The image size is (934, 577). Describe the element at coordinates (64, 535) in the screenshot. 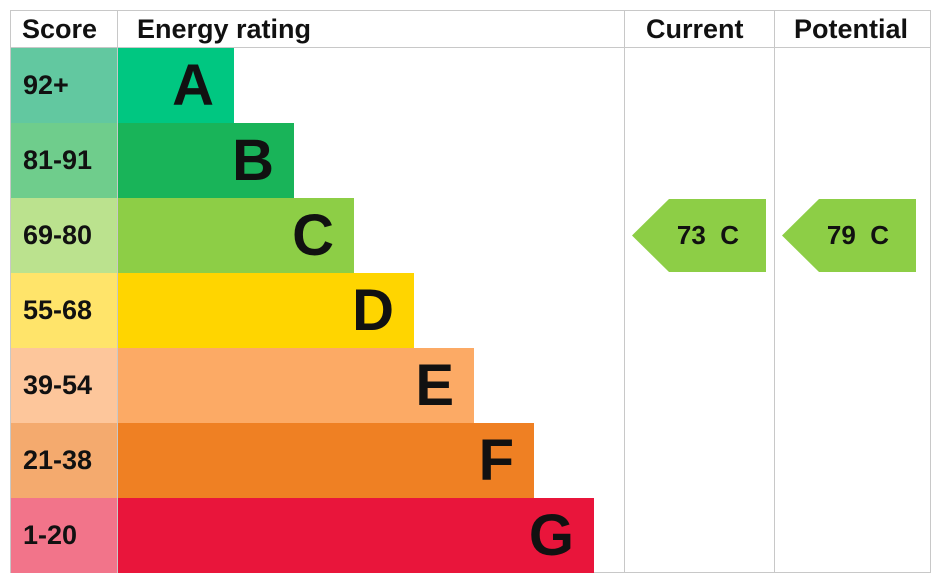

I see `score-cell: 1-20` at that location.